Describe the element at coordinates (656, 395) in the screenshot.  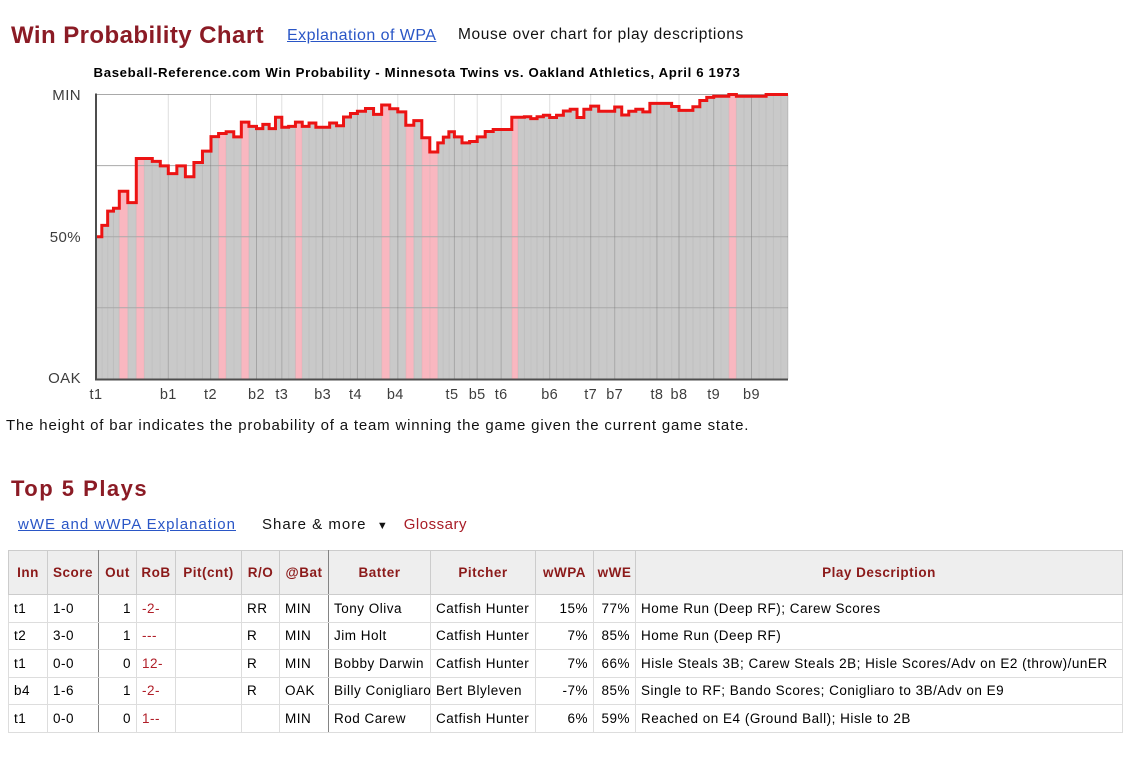
I see `svg-text: t8` at that location.